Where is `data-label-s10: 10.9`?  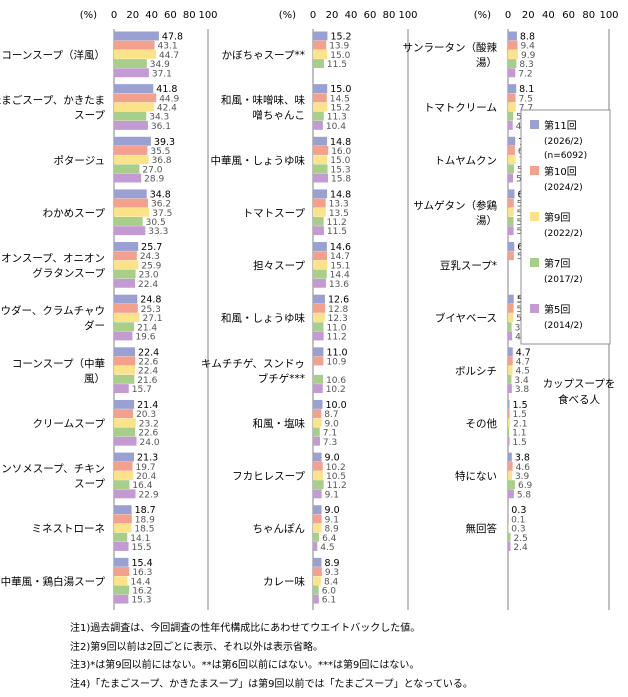
data-label-s10: 10.9 is located at coordinates (336, 363).